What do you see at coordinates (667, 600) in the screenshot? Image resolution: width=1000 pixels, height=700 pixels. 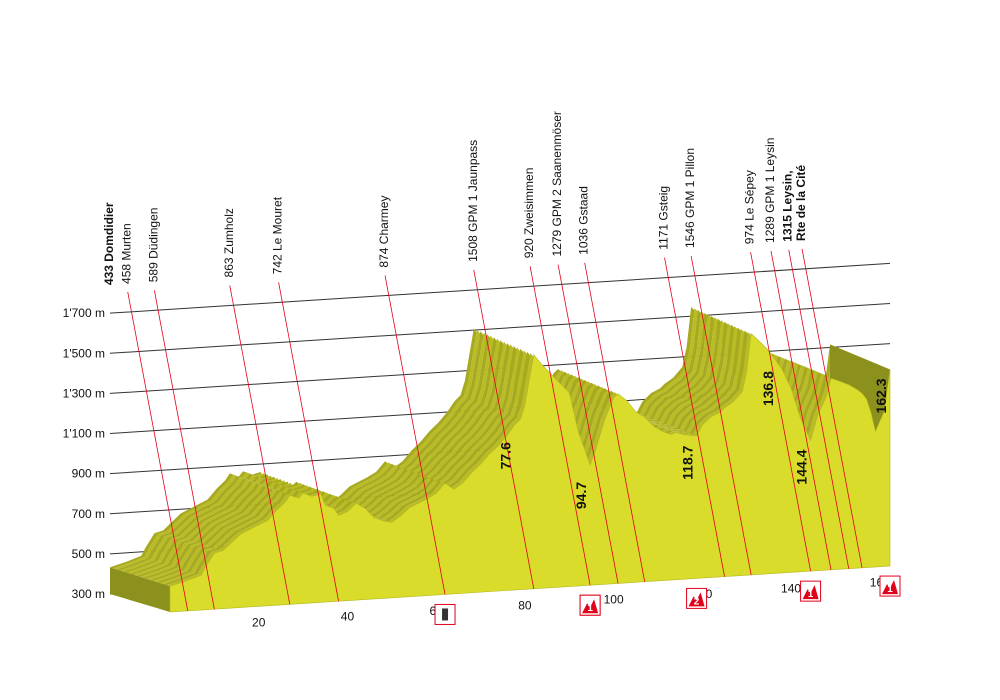 I see `markers: 1 2 1 1` at bounding box center [667, 600].